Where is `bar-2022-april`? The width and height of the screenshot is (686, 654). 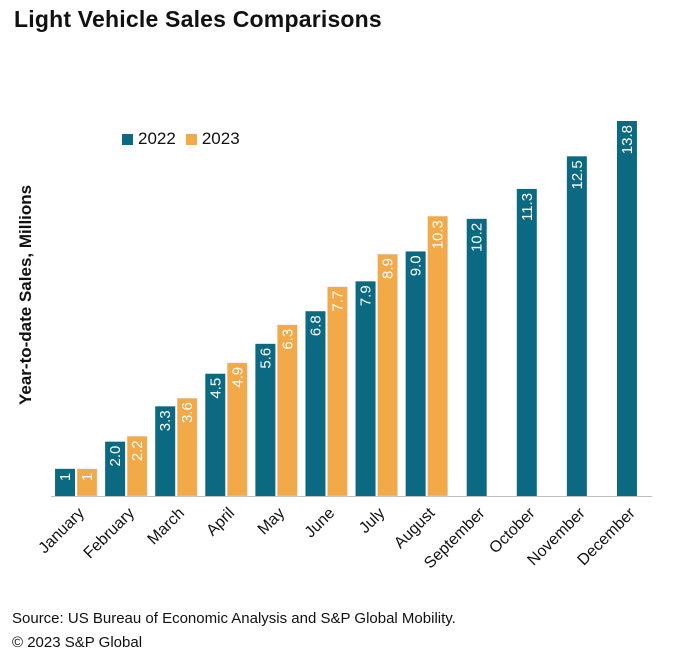
bar-2022-april is located at coordinates (215, 434).